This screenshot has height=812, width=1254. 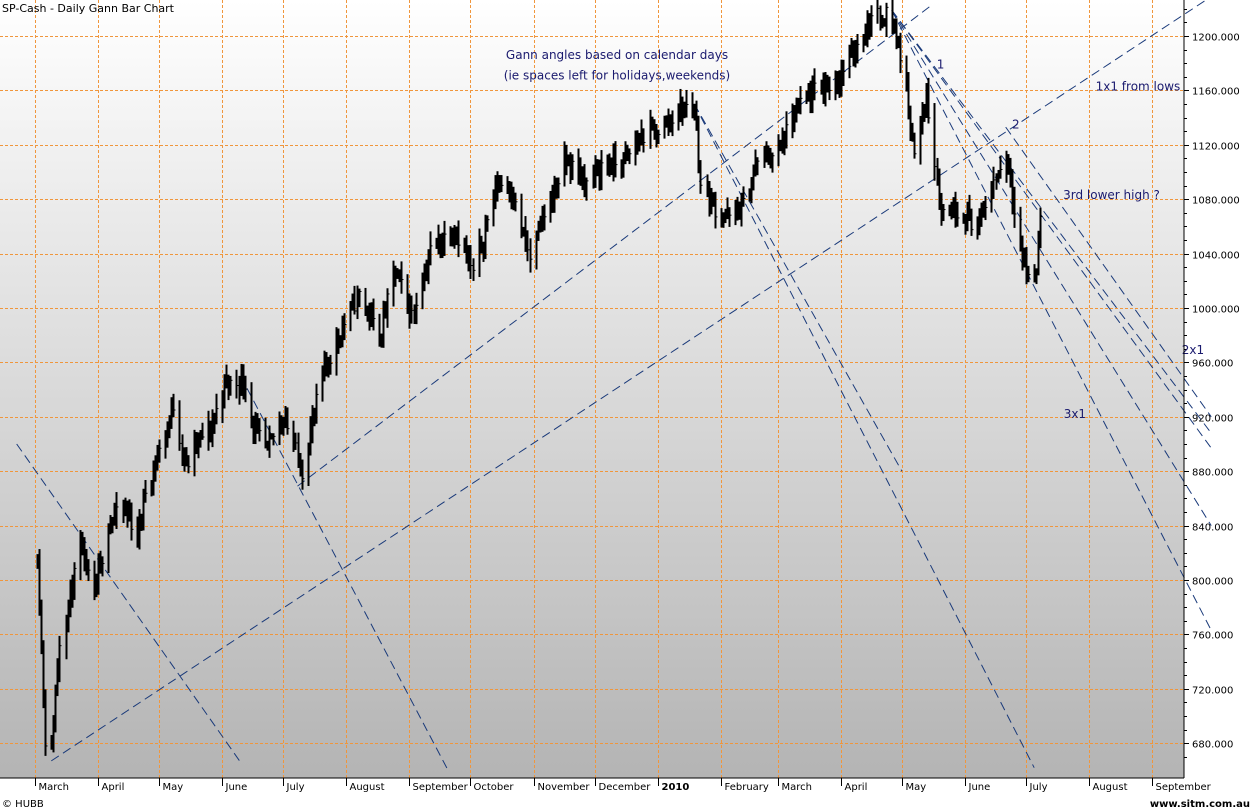 I want to click on chart-title: SP-Cash - Daily Gann Bar Chart, so click(x=88, y=8).